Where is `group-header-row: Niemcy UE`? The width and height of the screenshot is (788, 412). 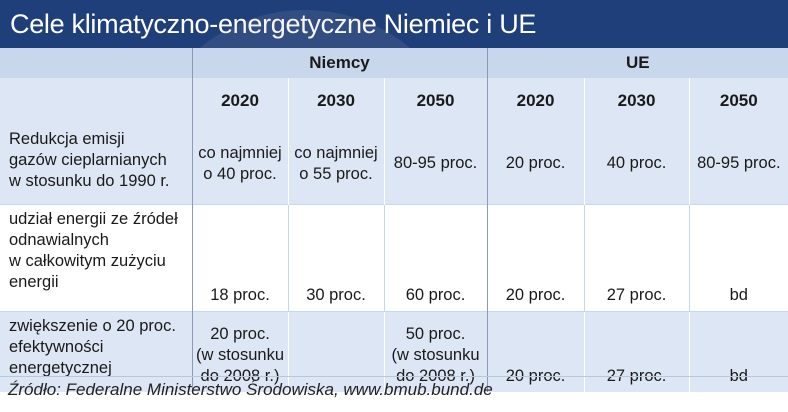
group-header-row: Niemcy UE is located at coordinates (394, 63).